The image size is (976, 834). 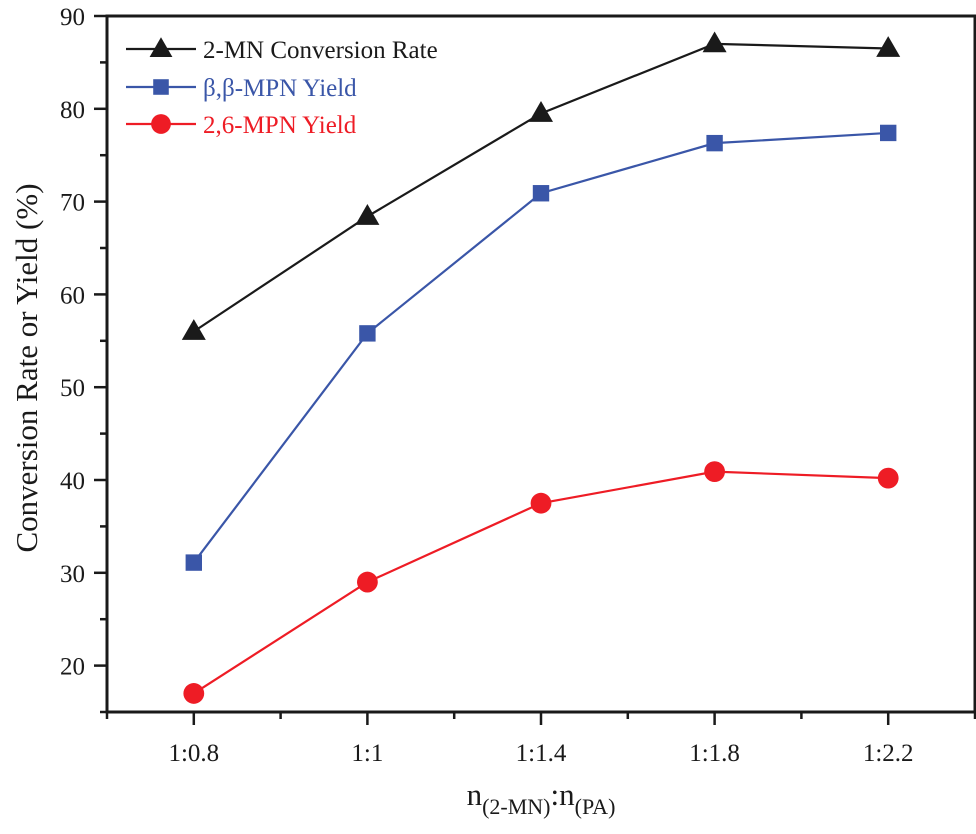 What do you see at coordinates (72, 295) in the screenshot?
I see `y-tick-label: 60` at bounding box center [72, 295].